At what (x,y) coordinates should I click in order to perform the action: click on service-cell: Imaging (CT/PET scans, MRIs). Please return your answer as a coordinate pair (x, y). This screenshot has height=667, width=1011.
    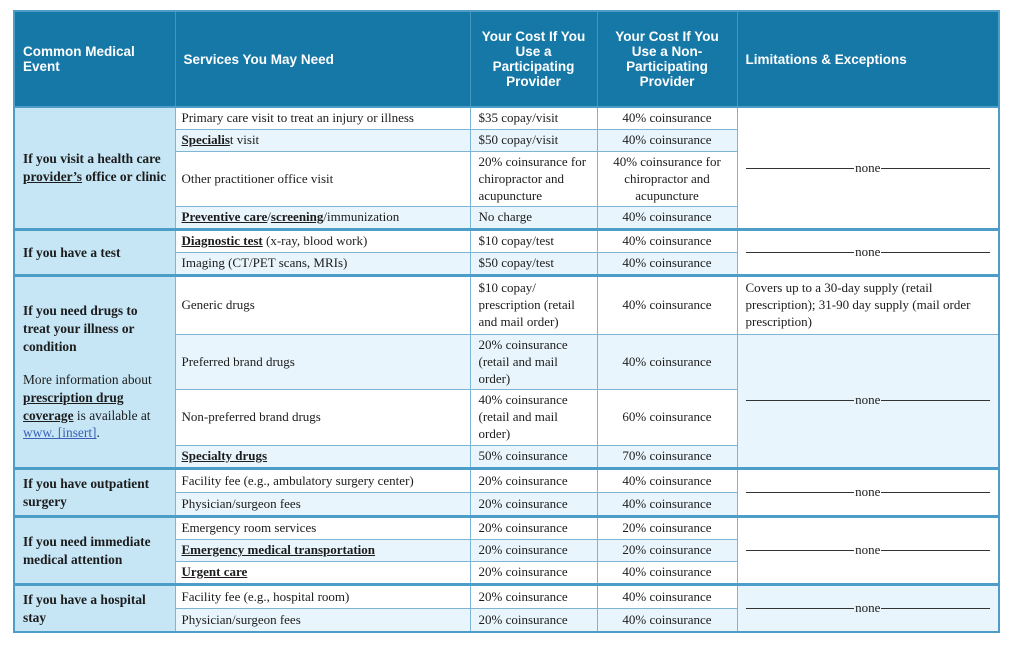
    Looking at the image, I should click on (322, 264).